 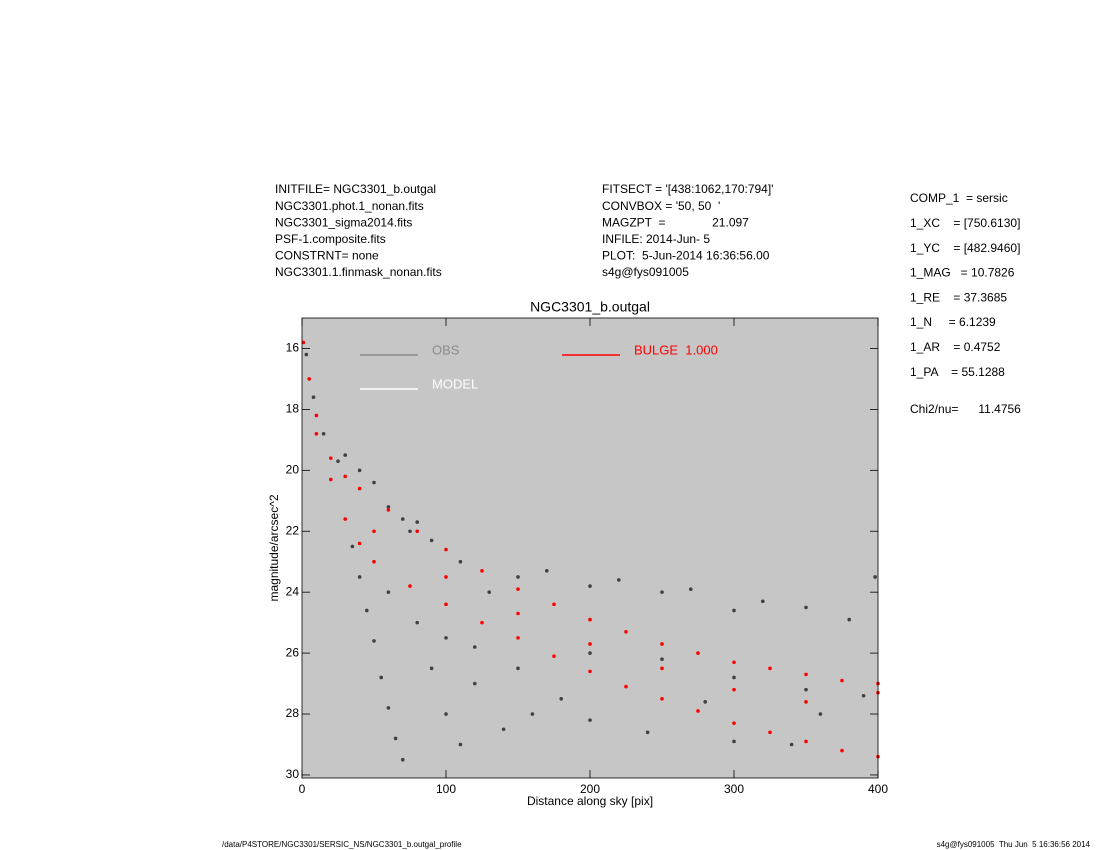 What do you see at coordinates (293, 652) in the screenshot?
I see `y-tick-label: 26` at bounding box center [293, 652].